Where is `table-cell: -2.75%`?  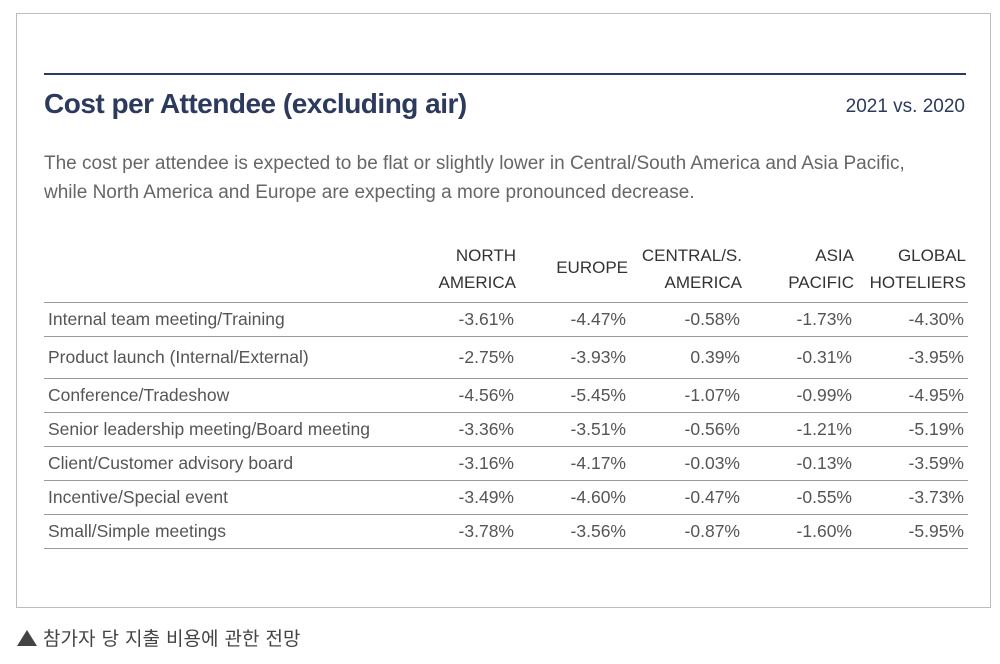 table-cell: -2.75% is located at coordinates (466, 357).